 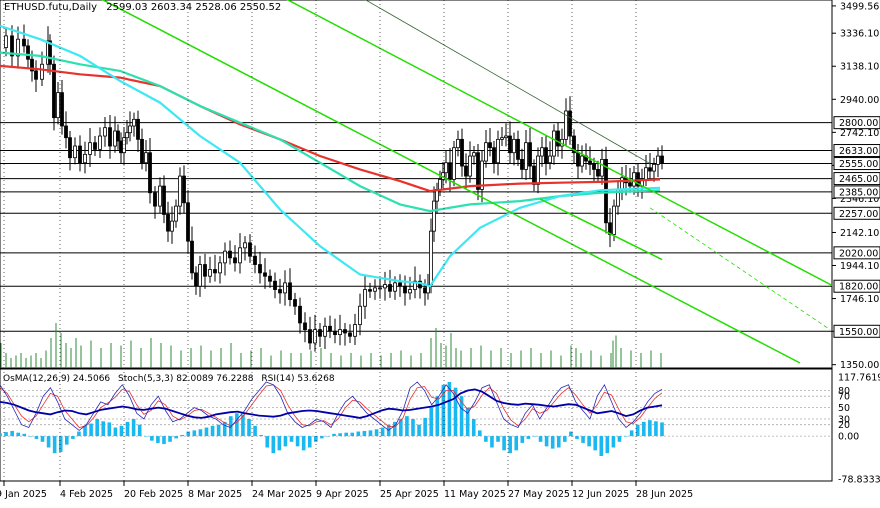 What do you see at coordinates (859, 365) in the screenshot?
I see `price-tick-label: 1350.00` at bounding box center [859, 365].